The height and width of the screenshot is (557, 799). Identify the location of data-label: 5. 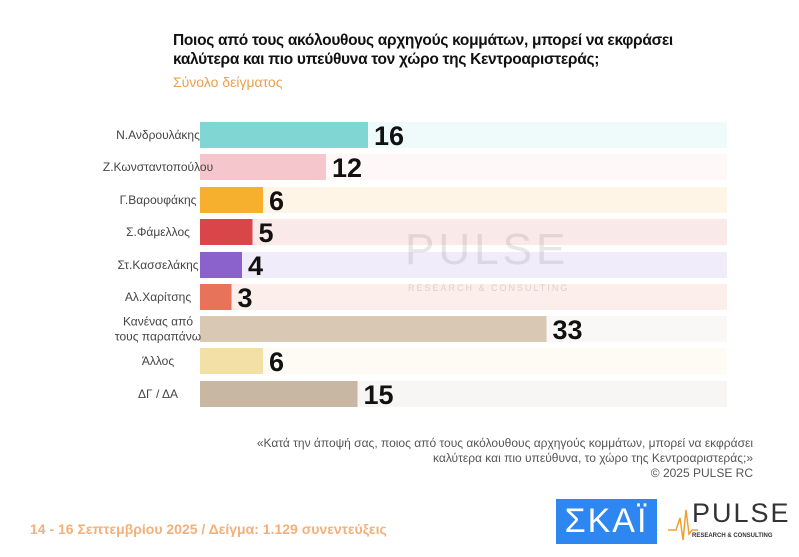
(266, 233).